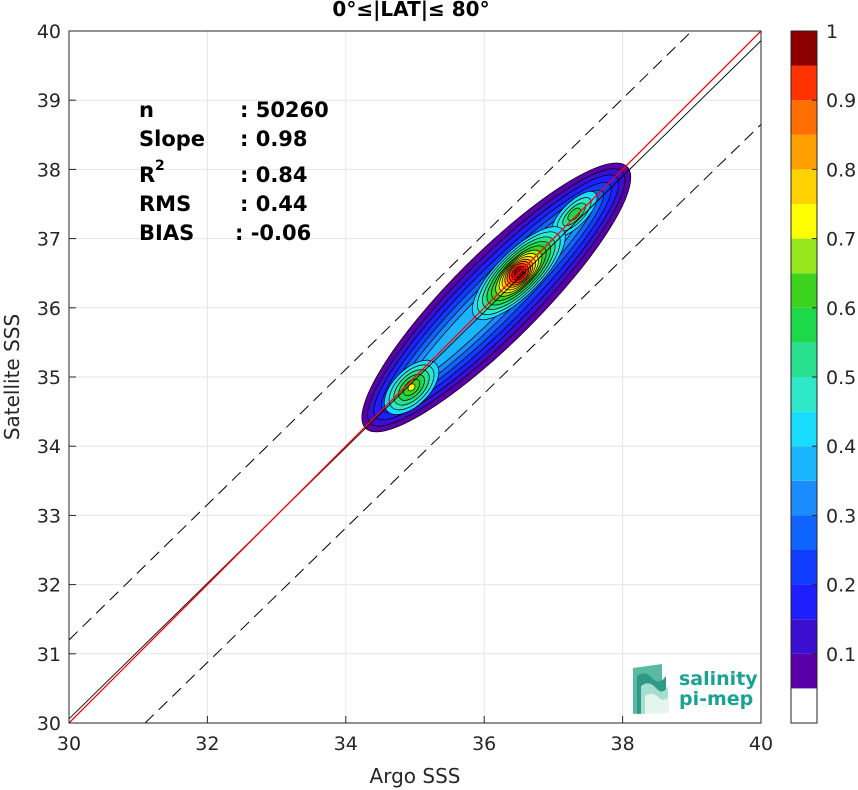  I want to click on colorbar-tick-label: 0.1, so click(841, 655).